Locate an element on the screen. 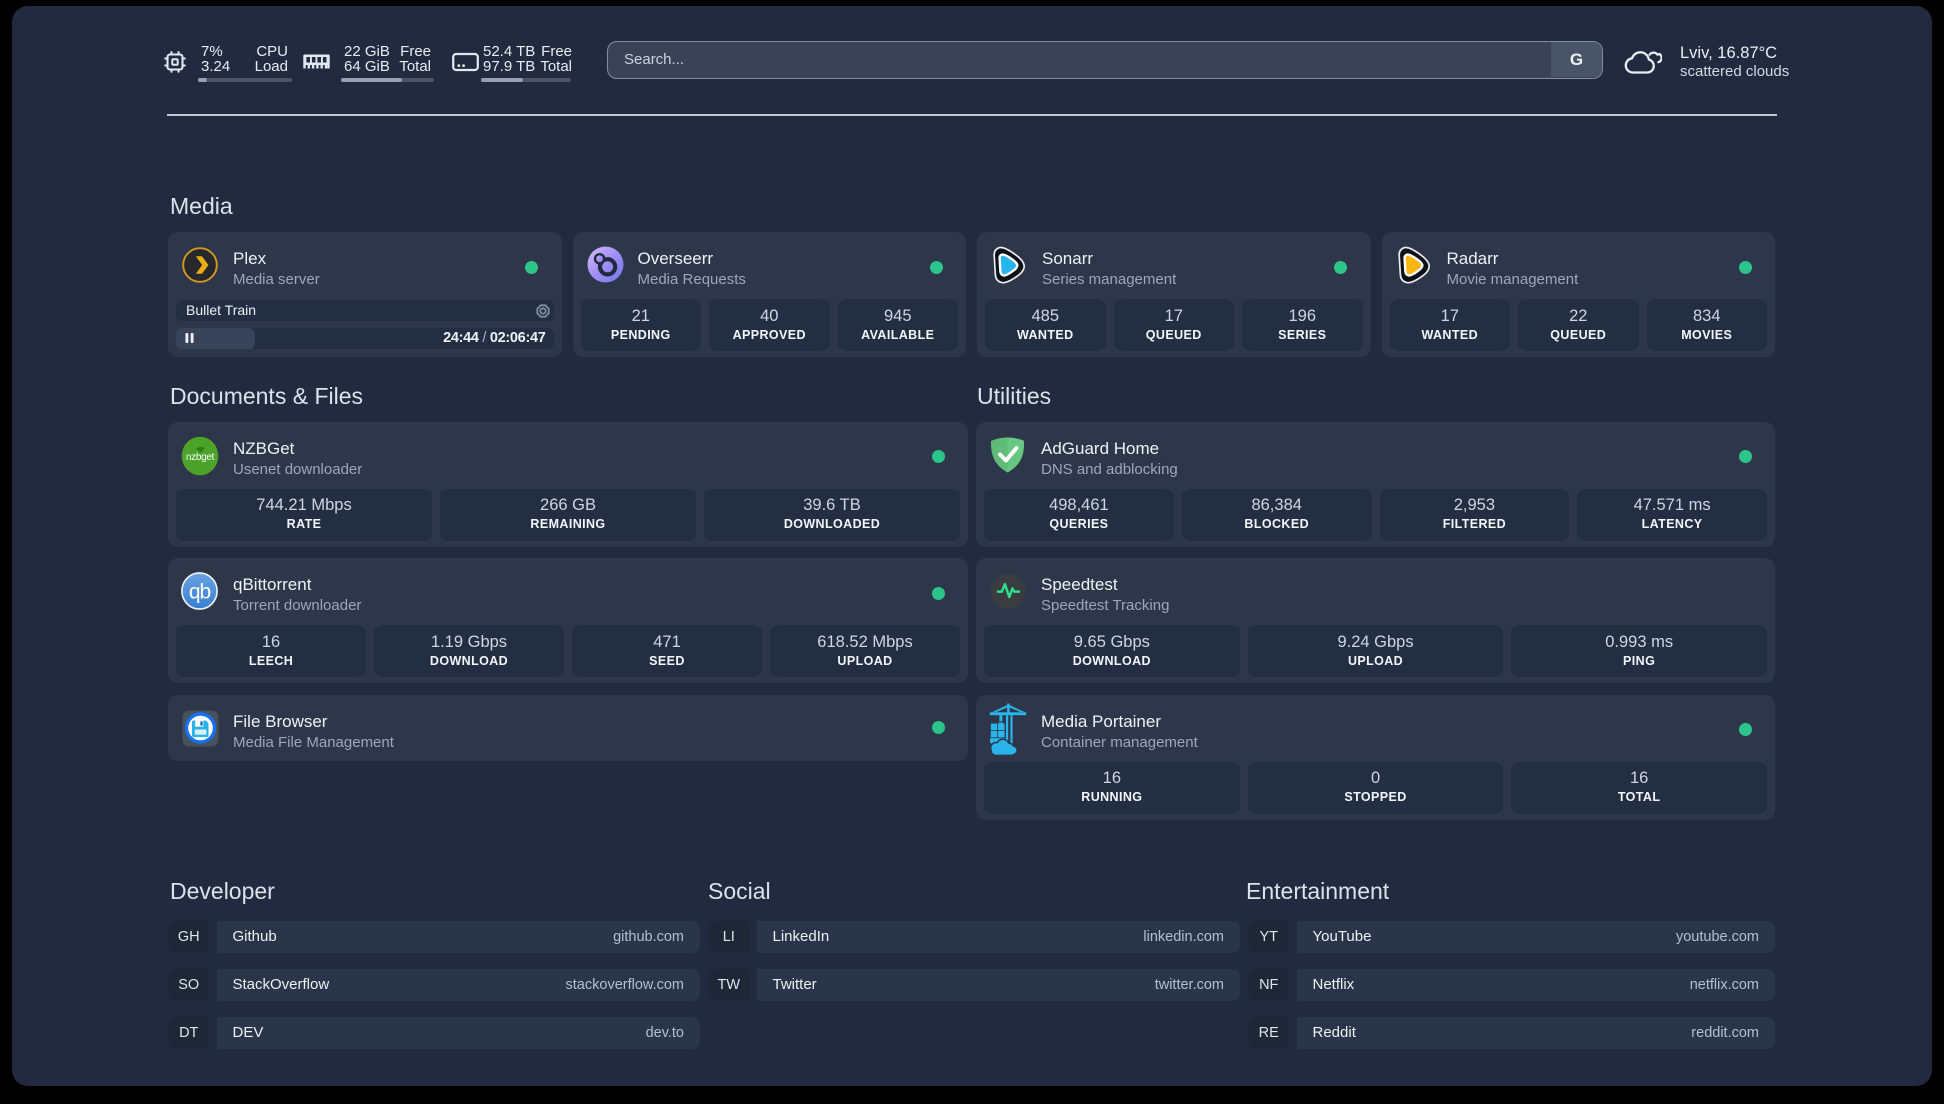  svg-text: nzbget is located at coordinates (200, 457).